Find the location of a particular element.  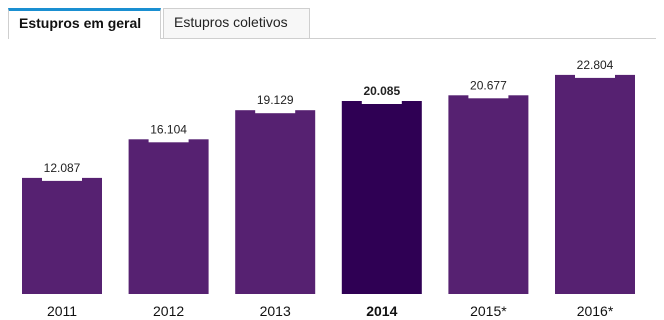

value-label: 20.085 is located at coordinates (381, 91).